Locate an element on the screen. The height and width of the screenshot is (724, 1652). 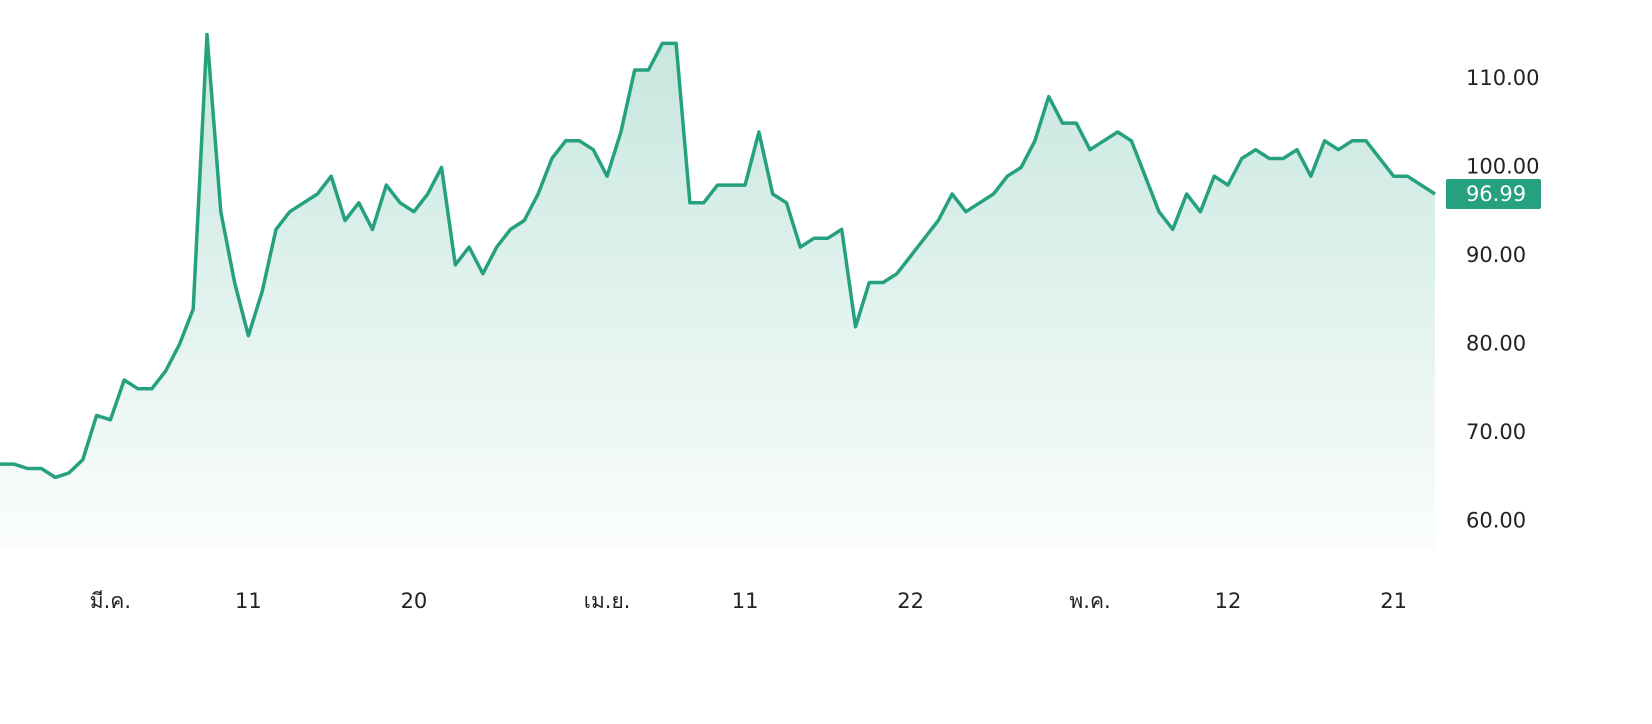
x-tick-label: 22 is located at coordinates (910, 601).